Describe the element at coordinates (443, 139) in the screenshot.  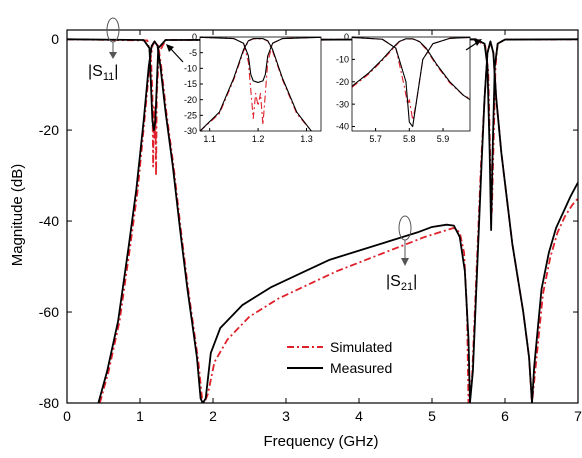
I see `x-tick-label: 5.9` at that location.